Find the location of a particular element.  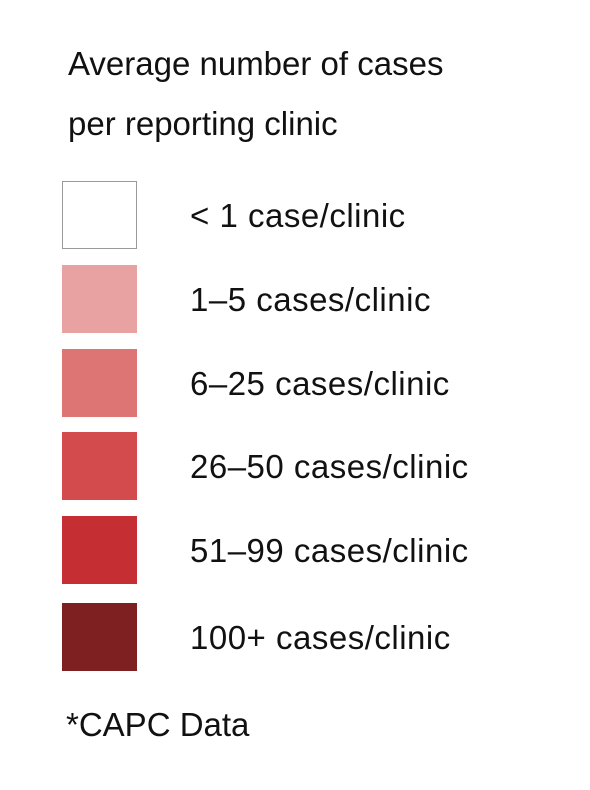

legend-label-26-50: 26–50 cases/clinic is located at coordinates (329, 466).